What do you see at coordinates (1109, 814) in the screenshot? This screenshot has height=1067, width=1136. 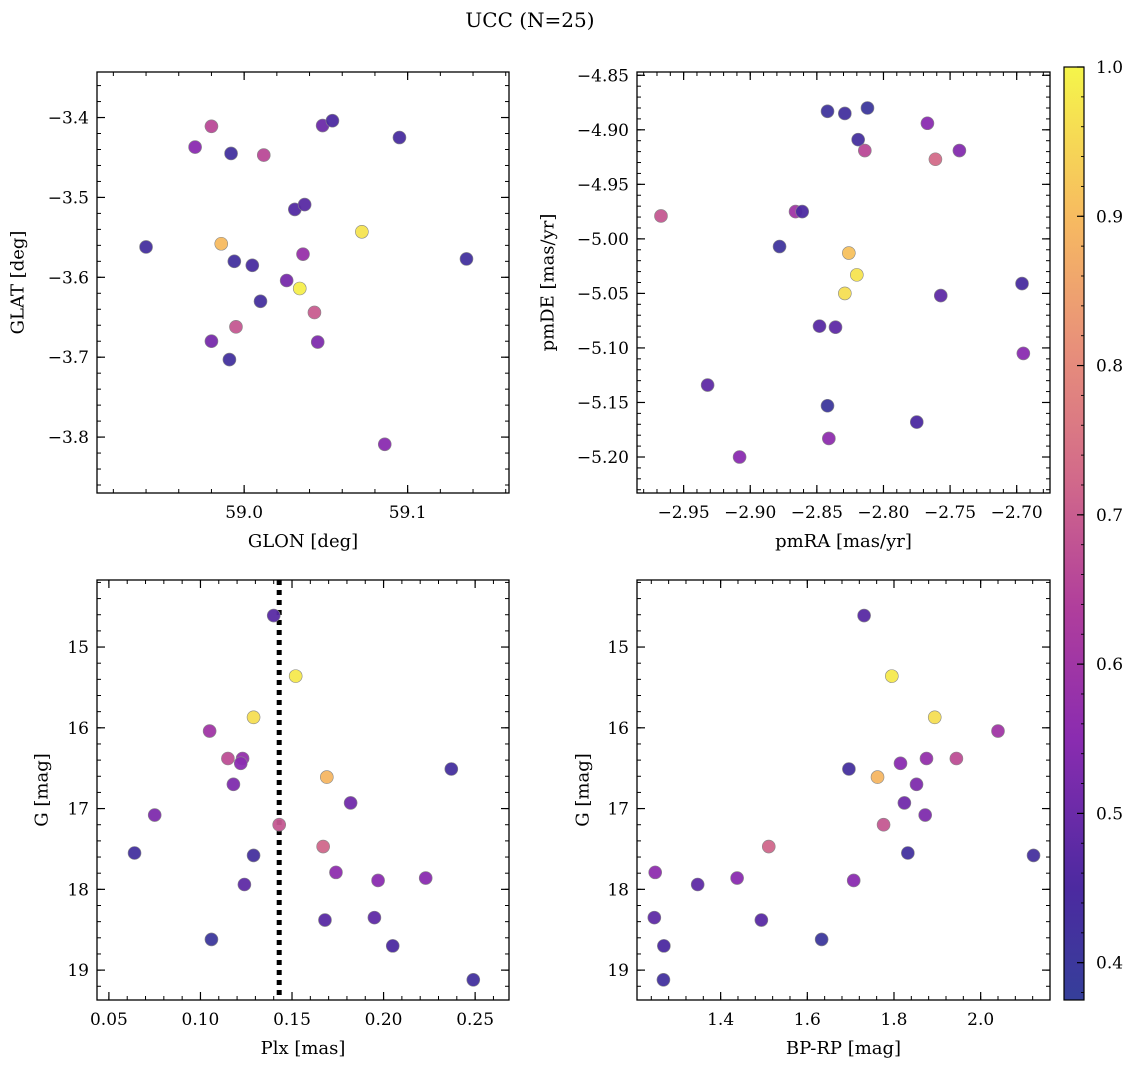 I see `colorbar-tick-label: 0.5` at bounding box center [1109, 814].